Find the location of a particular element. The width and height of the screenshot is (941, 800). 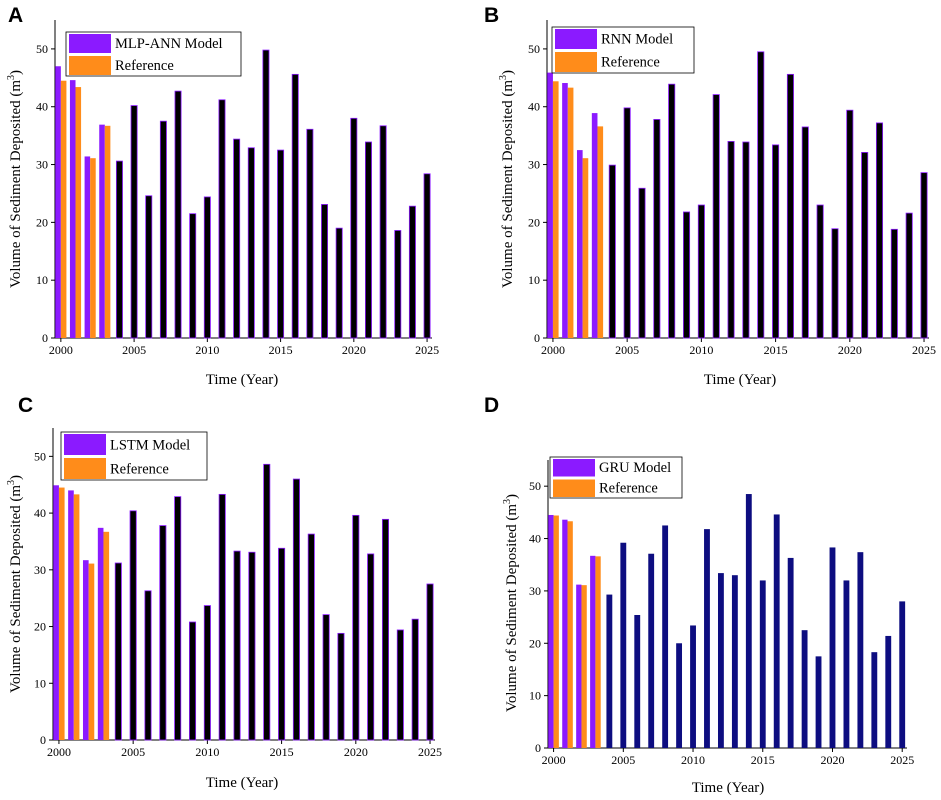

bar-forecast-2016 is located at coordinates (776, 631).